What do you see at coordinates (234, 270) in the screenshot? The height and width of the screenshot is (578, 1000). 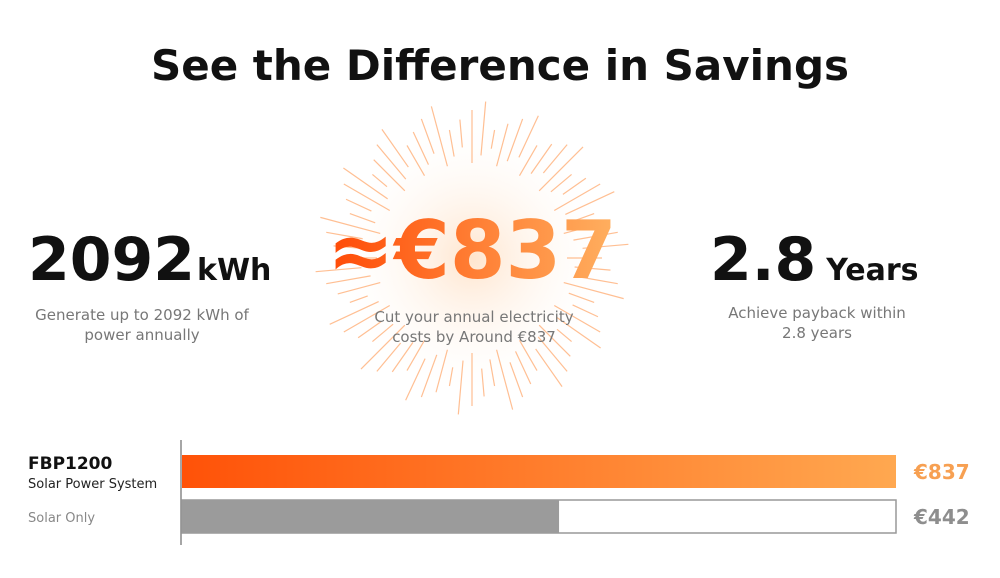 I see `stat-unit: kWh` at bounding box center [234, 270].